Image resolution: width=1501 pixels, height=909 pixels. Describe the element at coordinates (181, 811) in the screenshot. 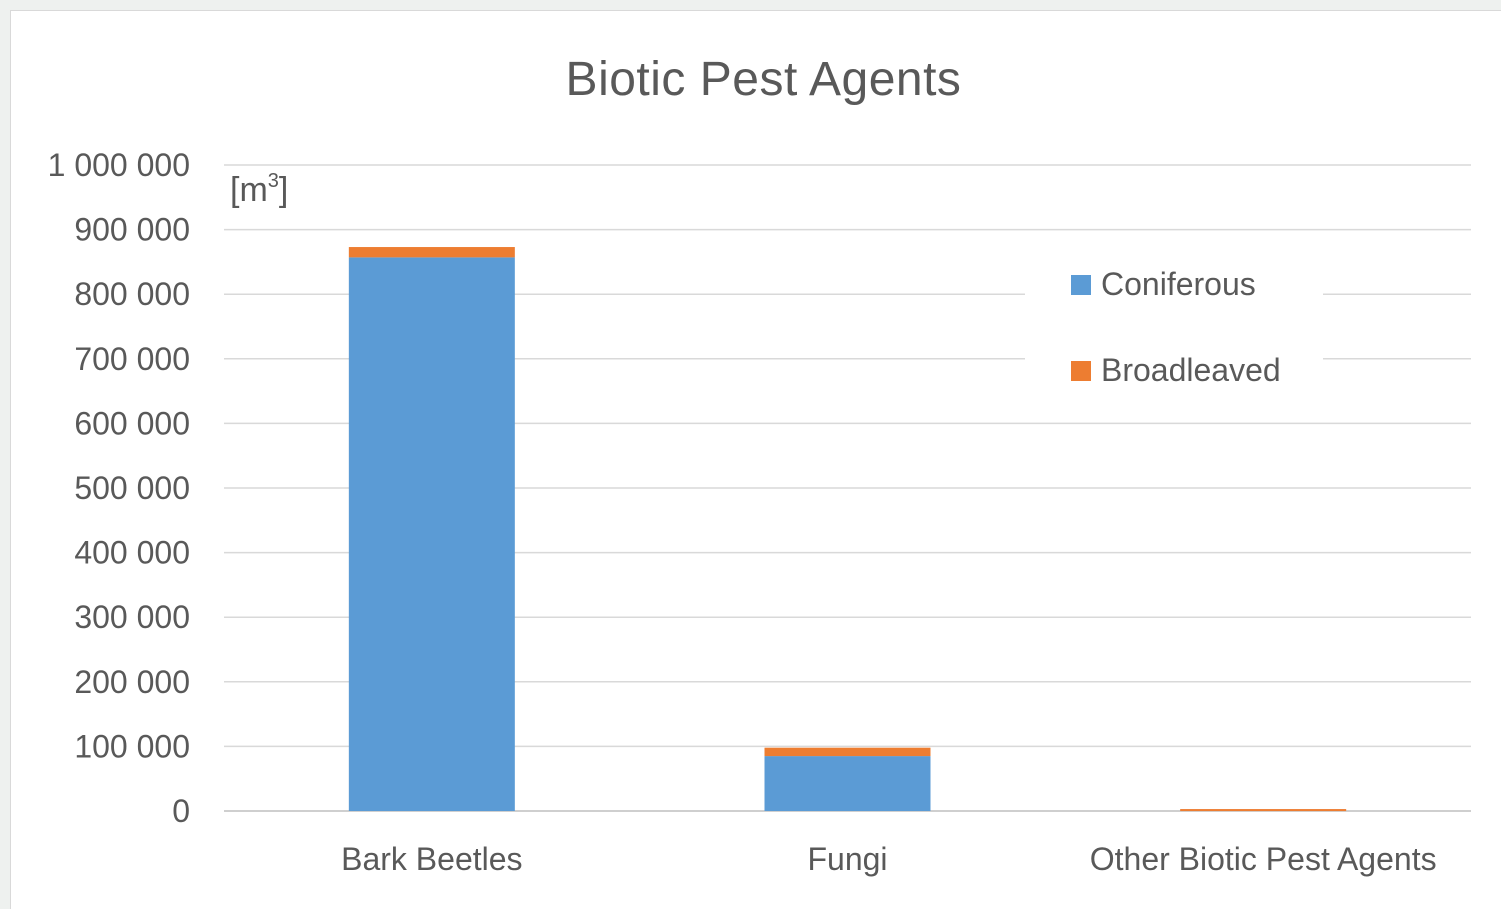

I see `y-tick-label: 0` at that location.